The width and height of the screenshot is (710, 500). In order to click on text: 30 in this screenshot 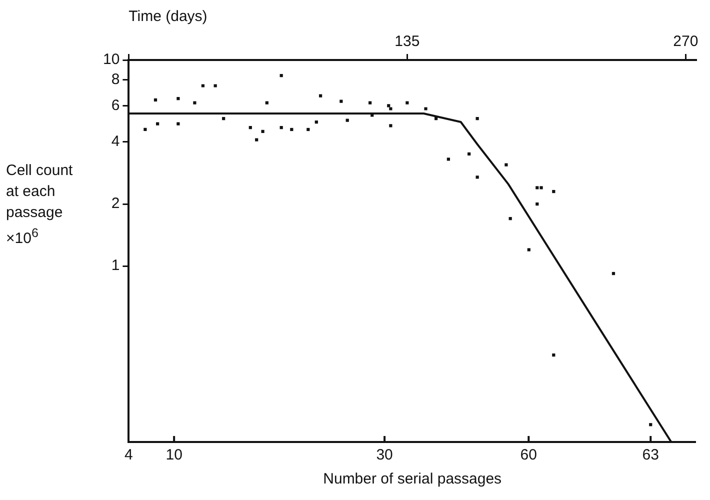, I will do `click(384, 455)`.